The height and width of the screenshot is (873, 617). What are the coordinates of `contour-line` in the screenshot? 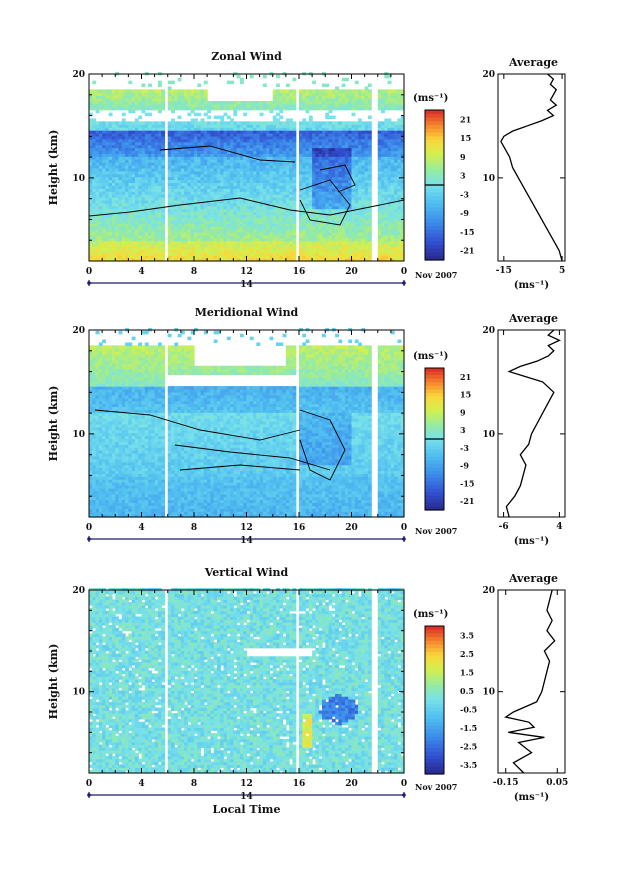 It's located at (197, 425).